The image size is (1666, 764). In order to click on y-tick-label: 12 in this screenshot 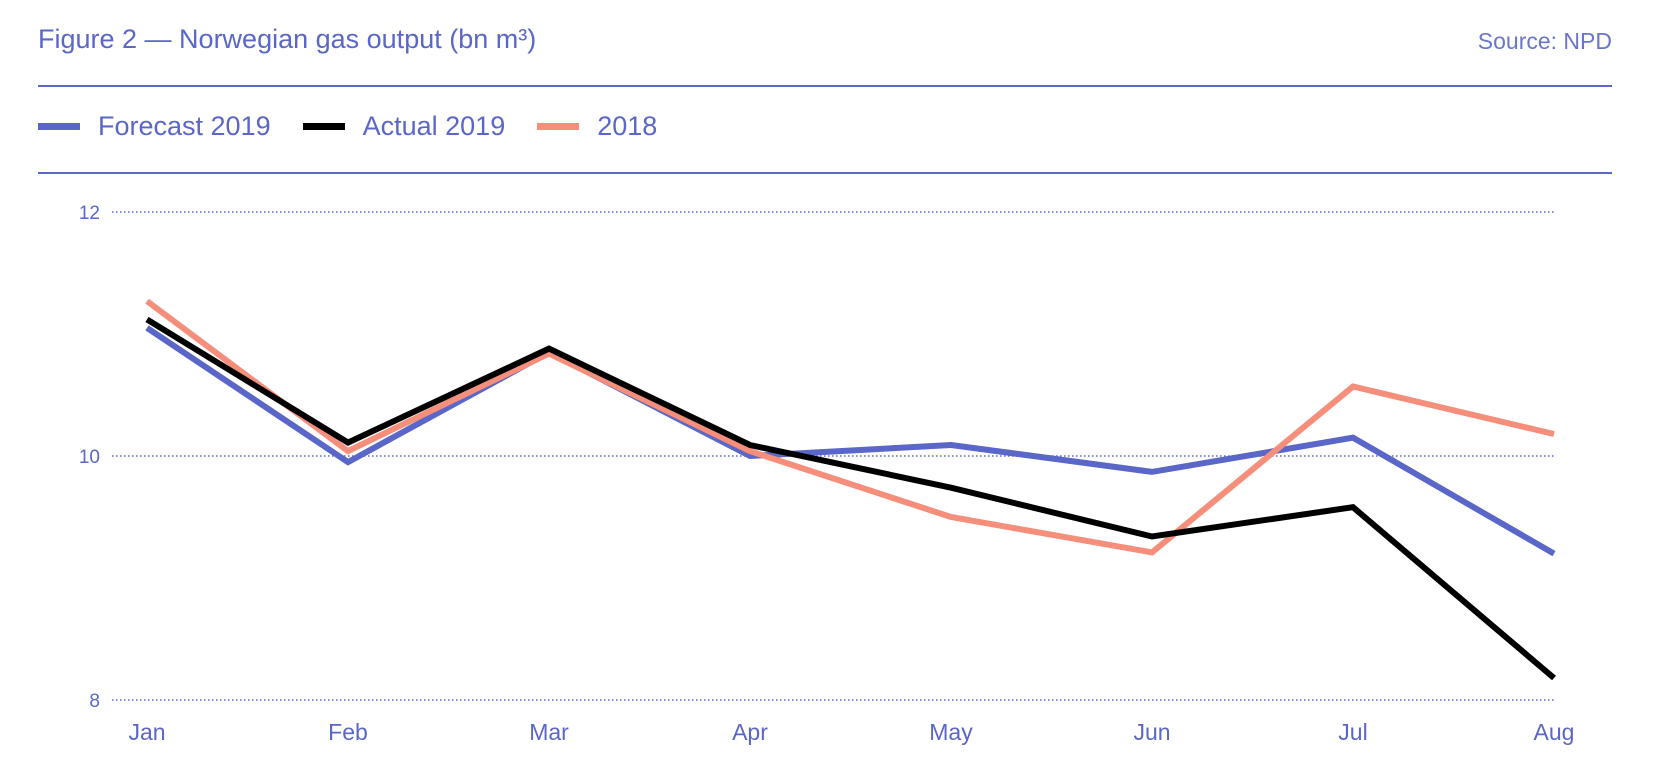, I will do `click(89, 213)`.